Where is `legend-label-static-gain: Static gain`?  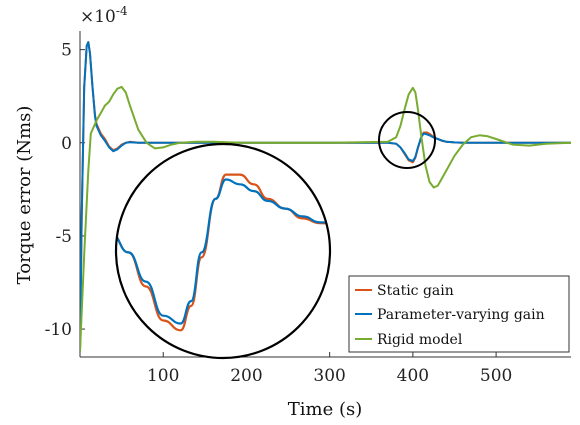 legend-label-static-gain: Static gain is located at coordinates (415, 291).